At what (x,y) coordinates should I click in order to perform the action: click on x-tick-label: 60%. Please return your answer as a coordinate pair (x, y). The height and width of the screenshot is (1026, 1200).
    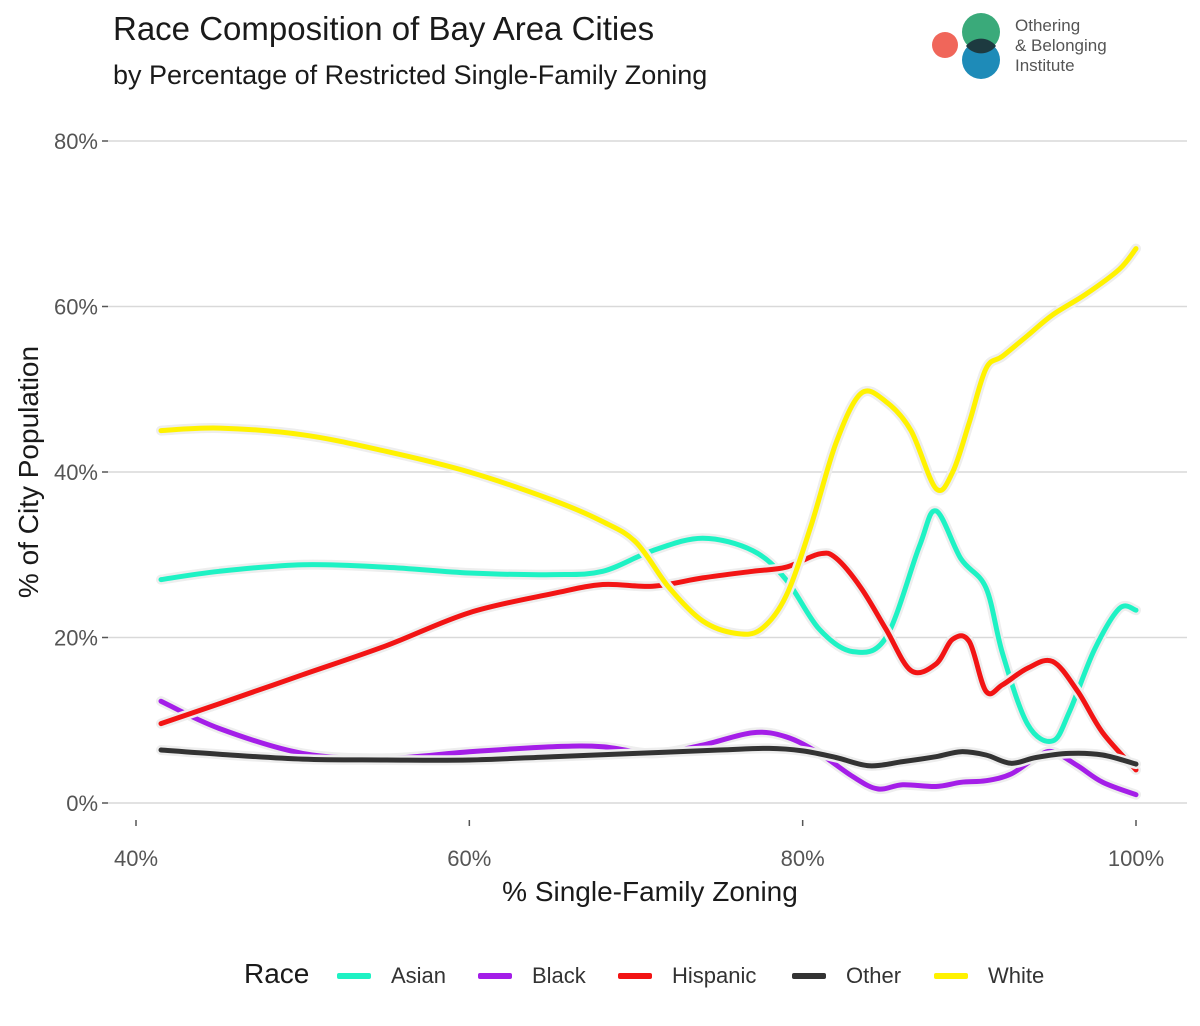
    Looking at the image, I should click on (469, 858).